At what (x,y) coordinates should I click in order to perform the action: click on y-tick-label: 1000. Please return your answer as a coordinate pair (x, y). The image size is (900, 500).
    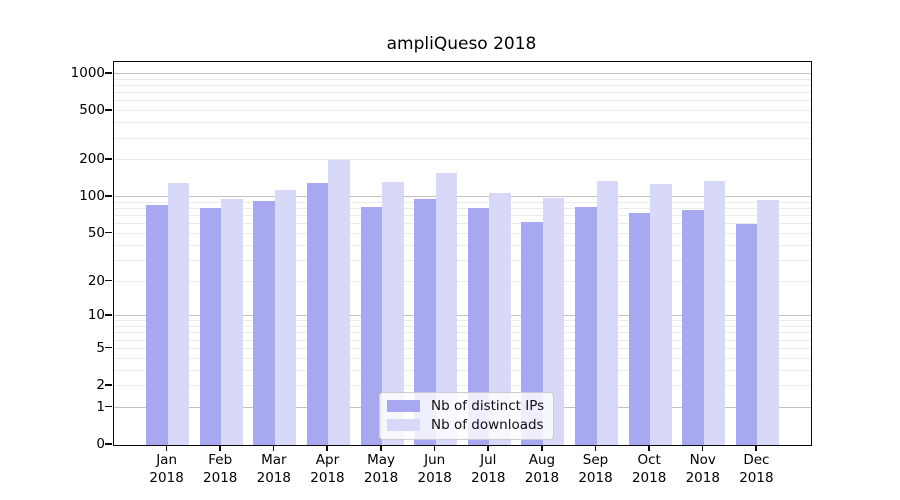
    Looking at the image, I should click on (87, 72).